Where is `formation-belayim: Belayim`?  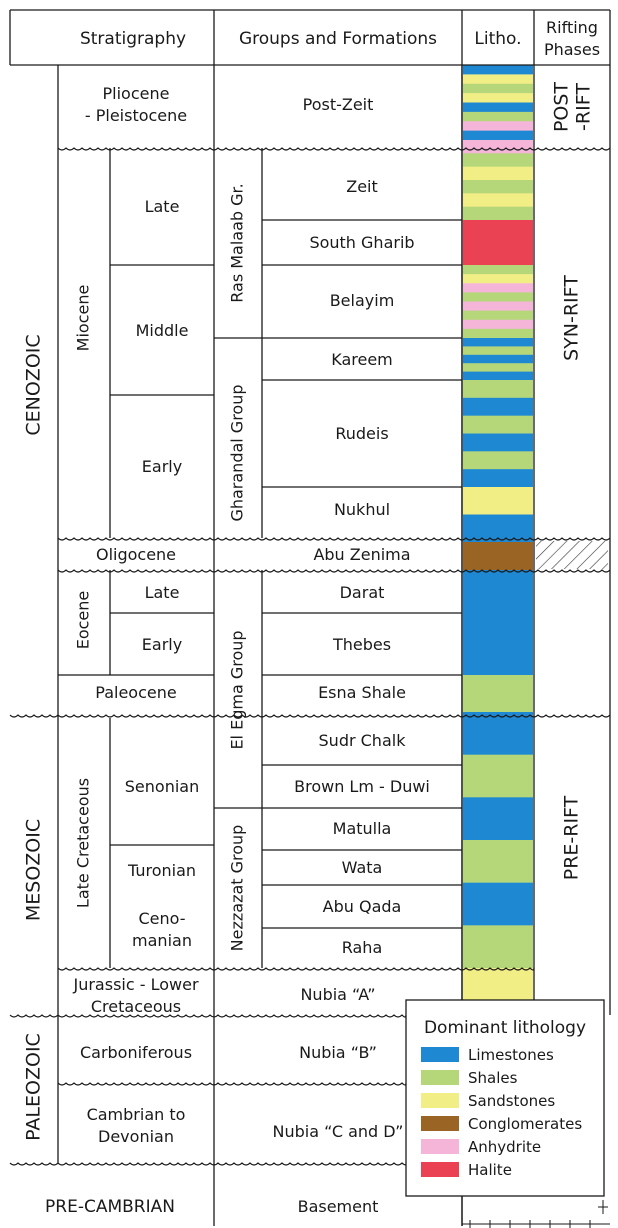
formation-belayim: Belayim is located at coordinates (362, 300).